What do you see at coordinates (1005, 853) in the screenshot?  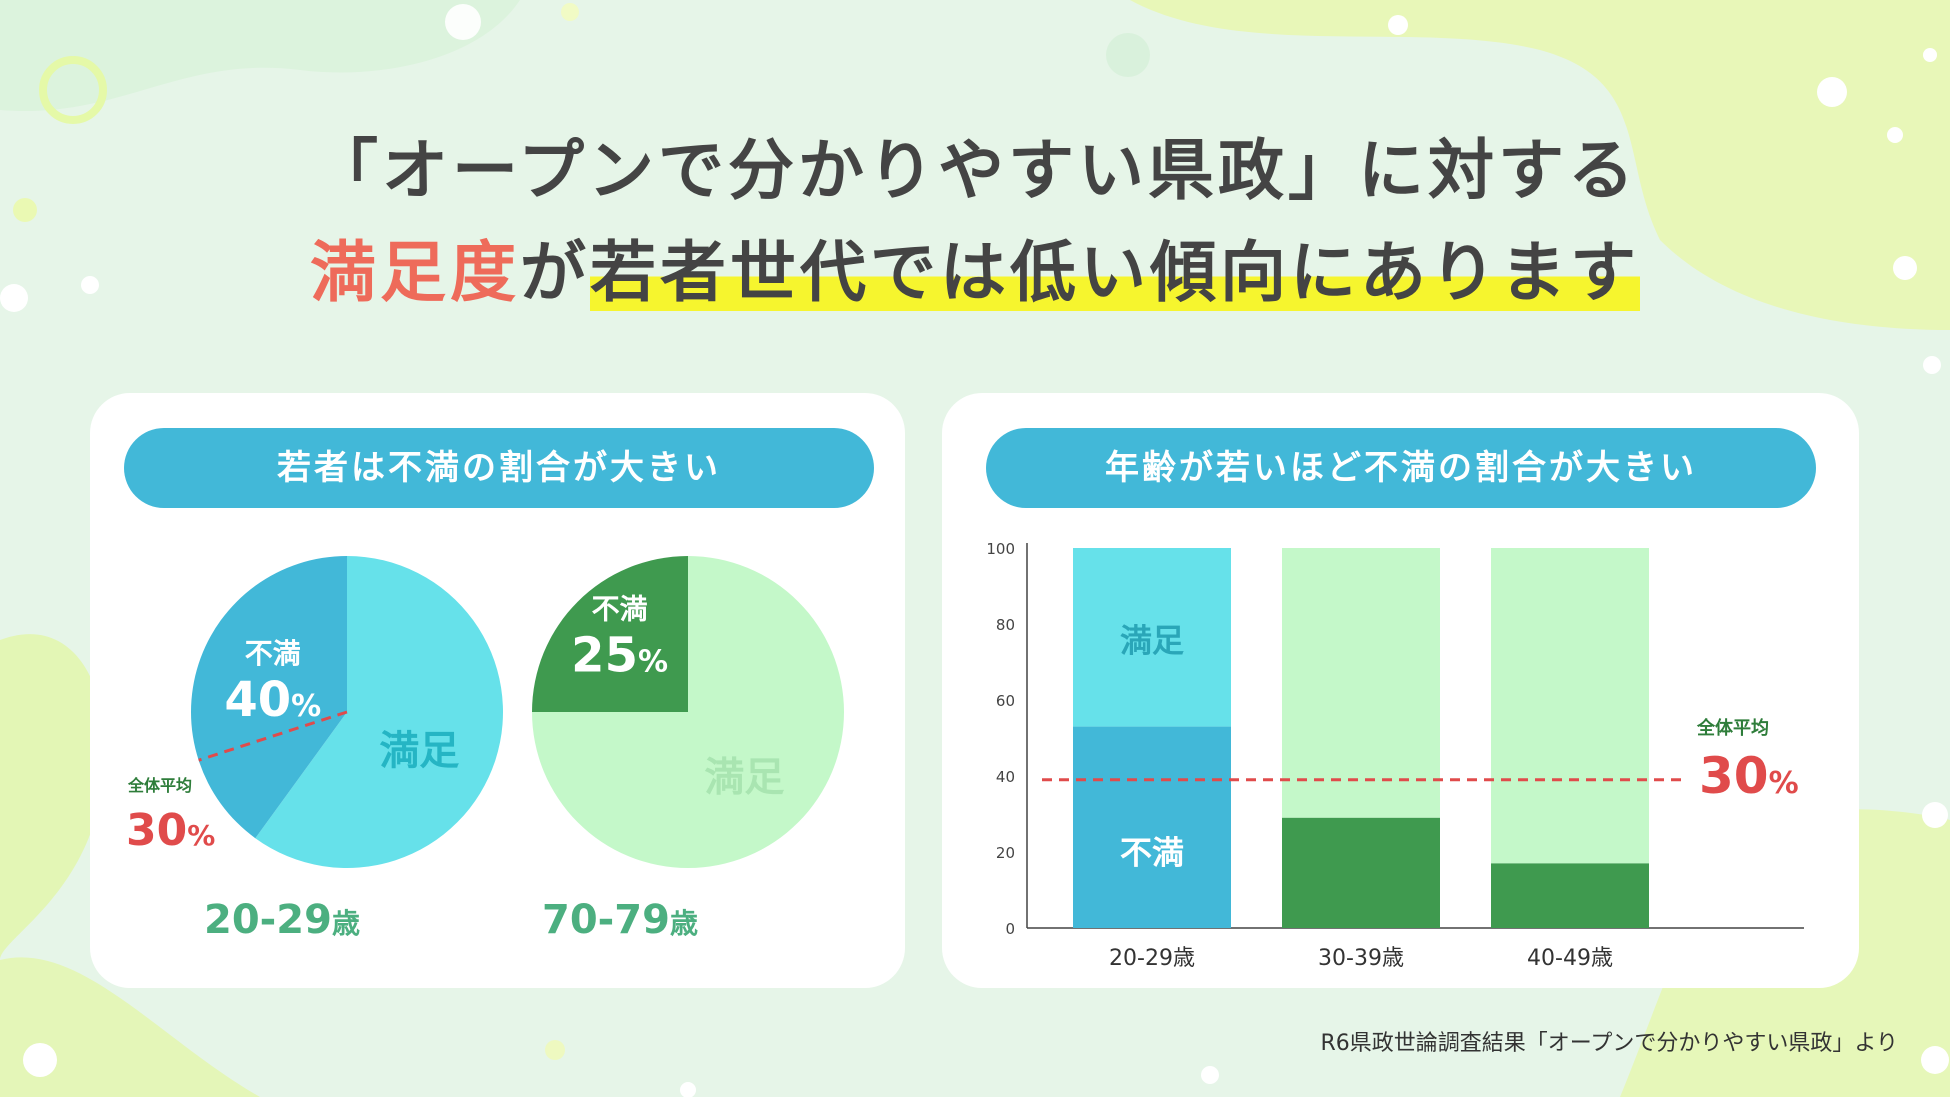 I see `y-tick-label: 20` at bounding box center [1005, 853].